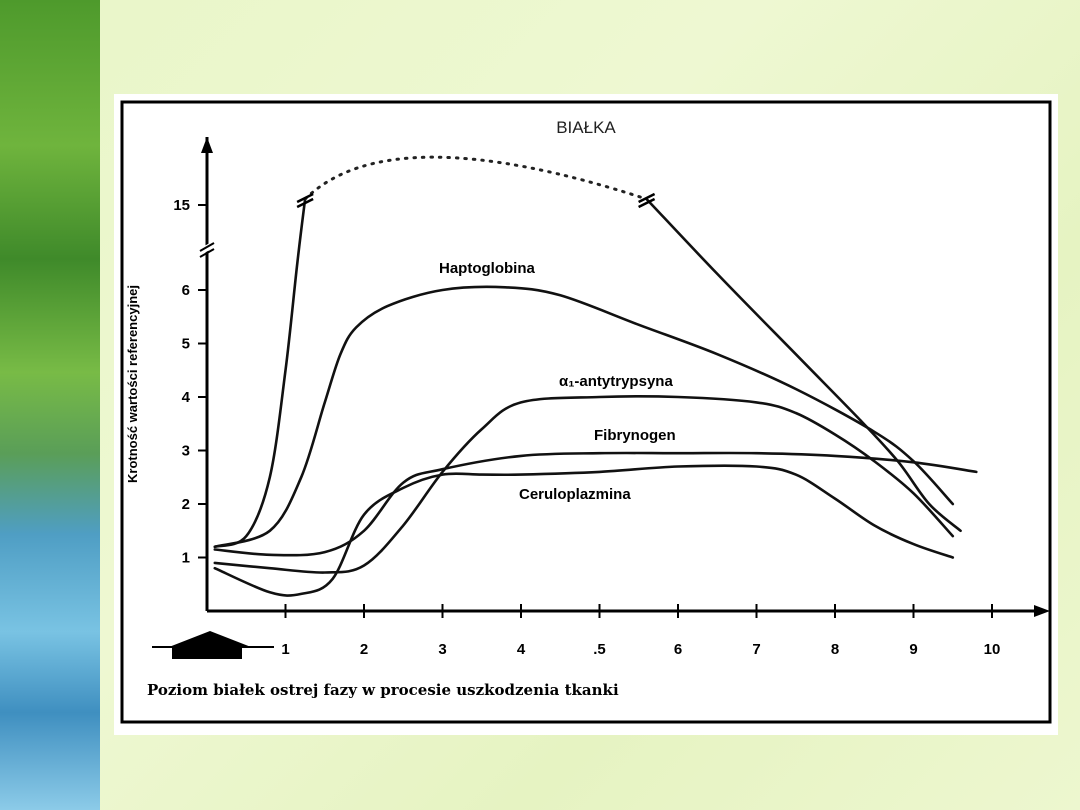 Image resolution: width=1080 pixels, height=810 pixels. Describe the element at coordinates (285, 649) in the screenshot. I see `x-tick-label: 1` at that location.